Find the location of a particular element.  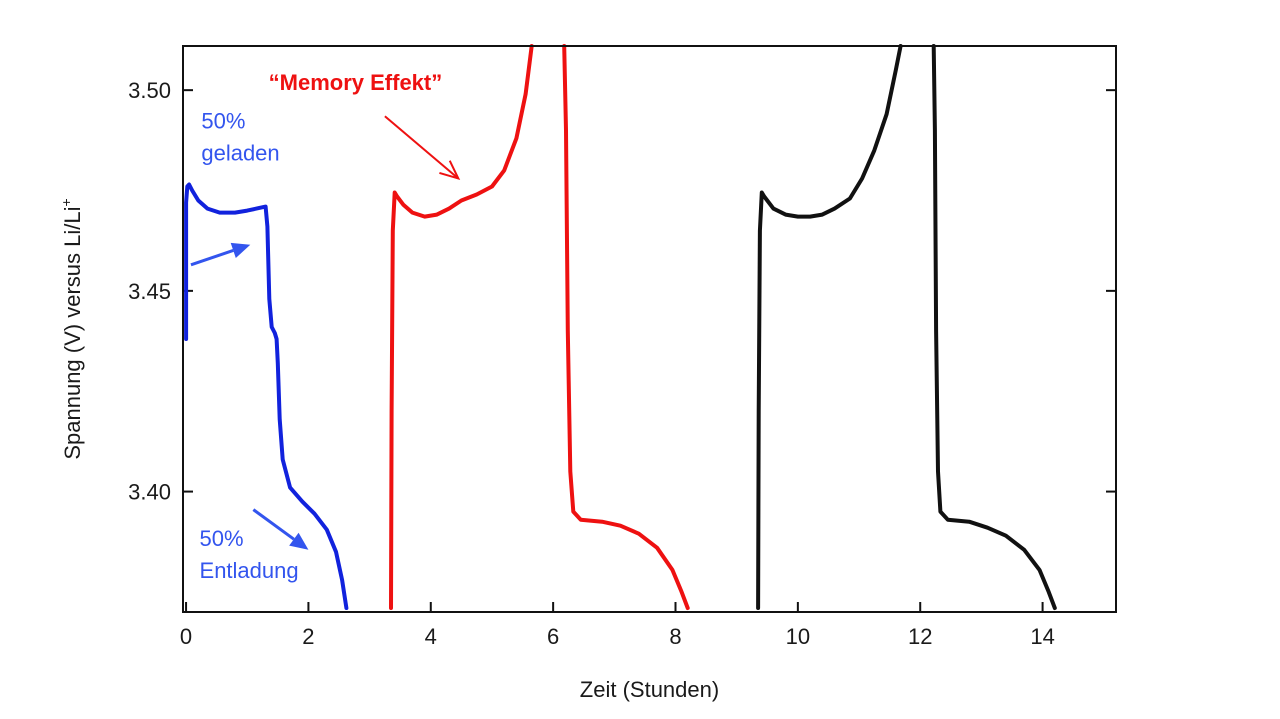

x-tick-label: 6 is located at coordinates (553, 636).